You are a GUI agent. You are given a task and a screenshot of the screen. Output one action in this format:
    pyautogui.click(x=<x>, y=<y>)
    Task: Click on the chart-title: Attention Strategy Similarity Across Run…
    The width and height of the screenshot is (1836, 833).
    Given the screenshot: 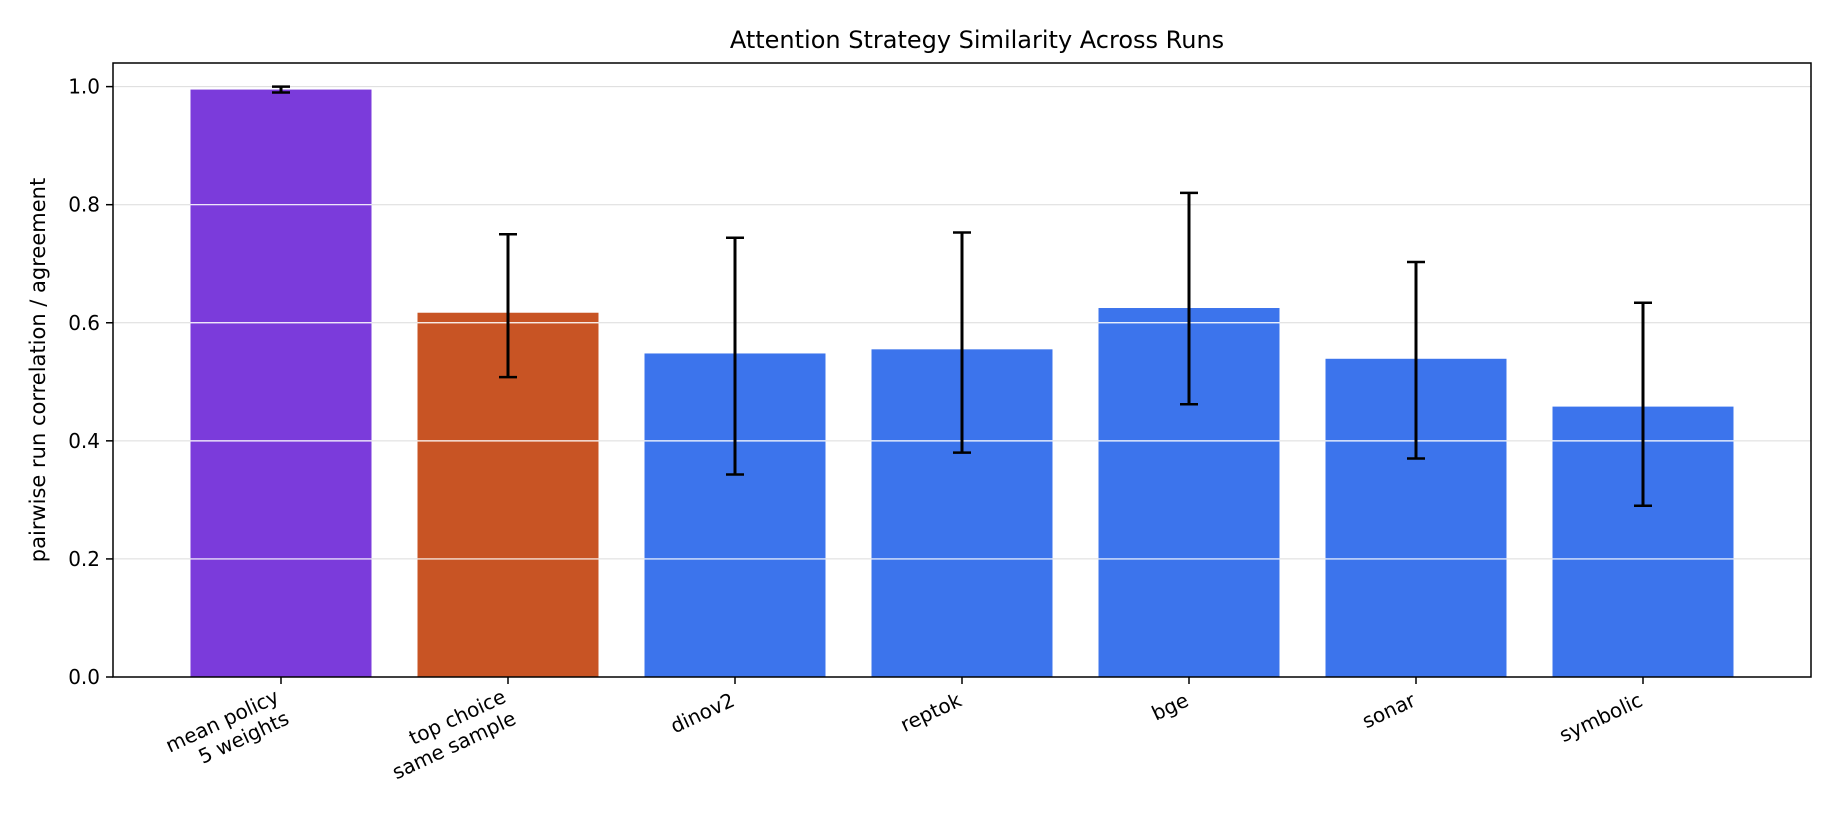 What is the action you would take?
    pyautogui.click(x=977, y=40)
    